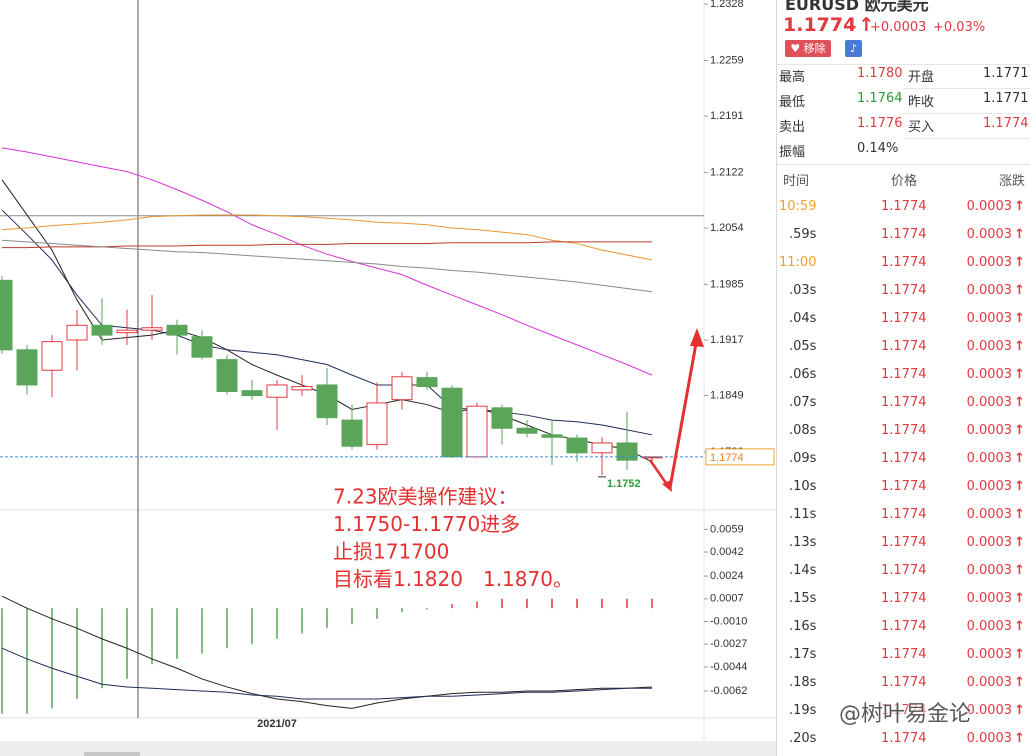 The width and height of the screenshot is (1030, 756). What do you see at coordinates (857, 7) in the screenshot?
I see `symbol: EURUSD 欧元美元` at bounding box center [857, 7].